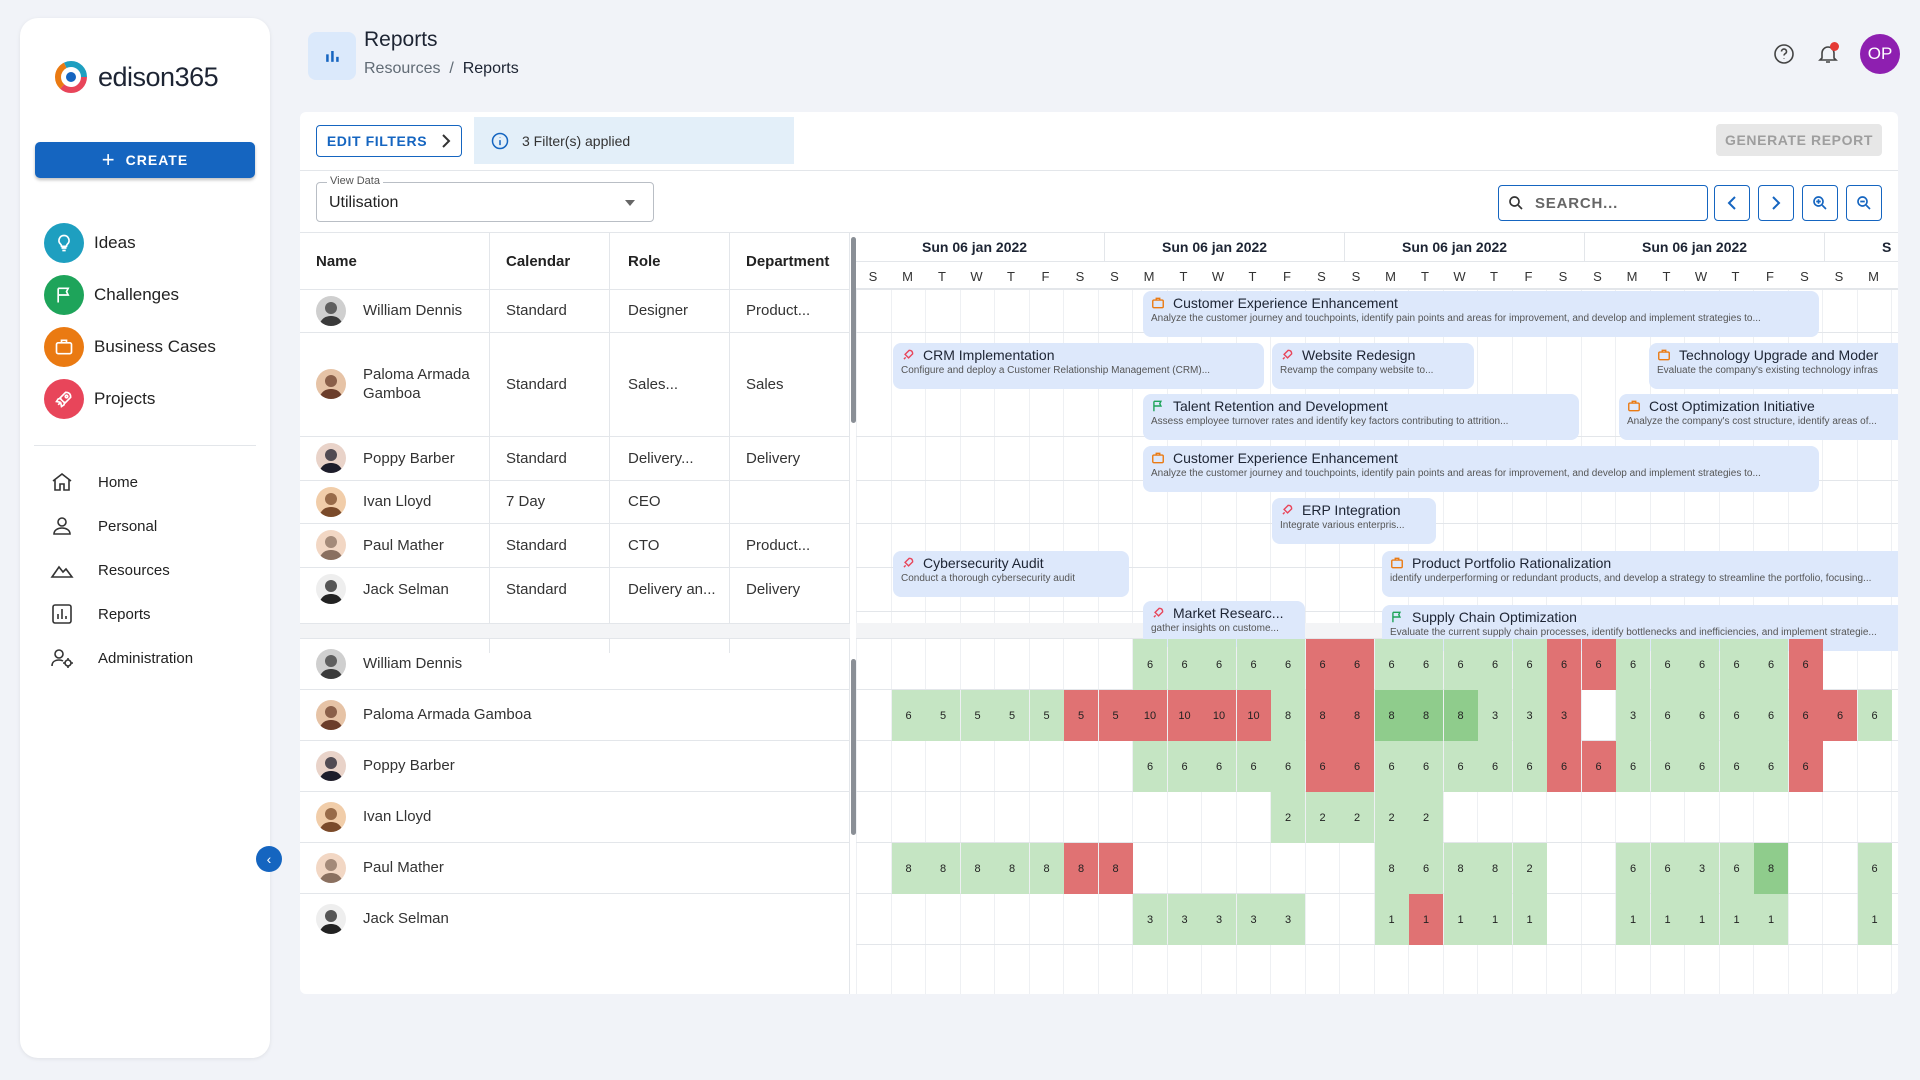  I want to click on column-header-department: Department, so click(788, 261).